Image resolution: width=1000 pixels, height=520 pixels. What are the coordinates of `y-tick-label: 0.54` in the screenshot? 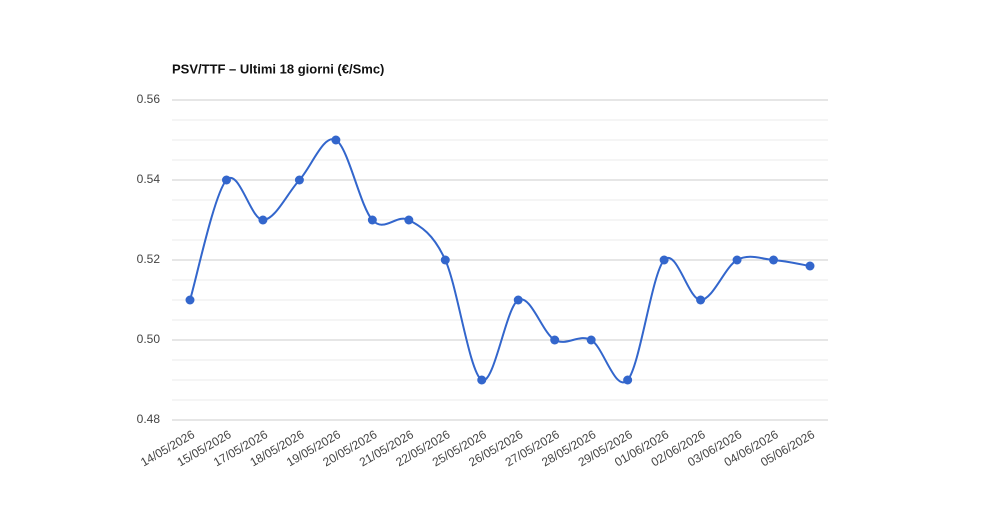 It's located at (149, 179).